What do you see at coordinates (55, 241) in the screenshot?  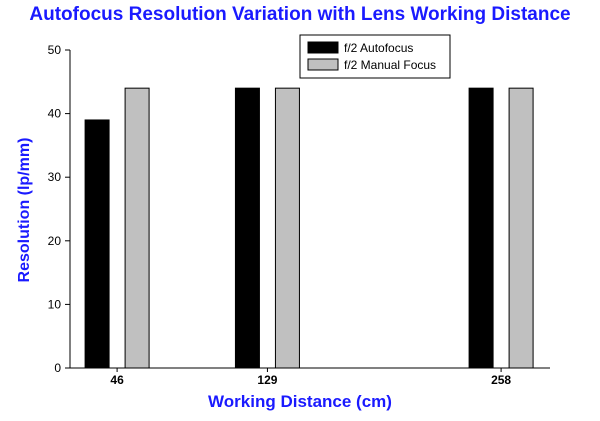 I see `y-tick-label: 20` at bounding box center [55, 241].